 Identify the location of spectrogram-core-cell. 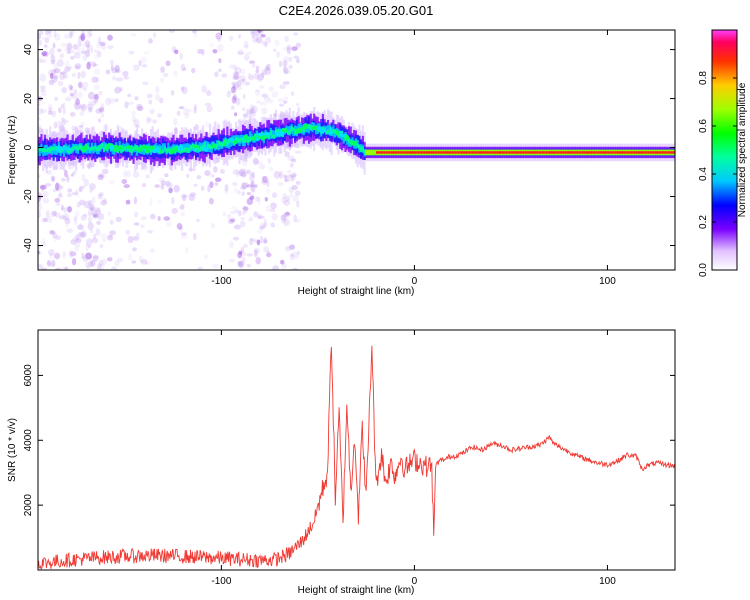
(370, 152).